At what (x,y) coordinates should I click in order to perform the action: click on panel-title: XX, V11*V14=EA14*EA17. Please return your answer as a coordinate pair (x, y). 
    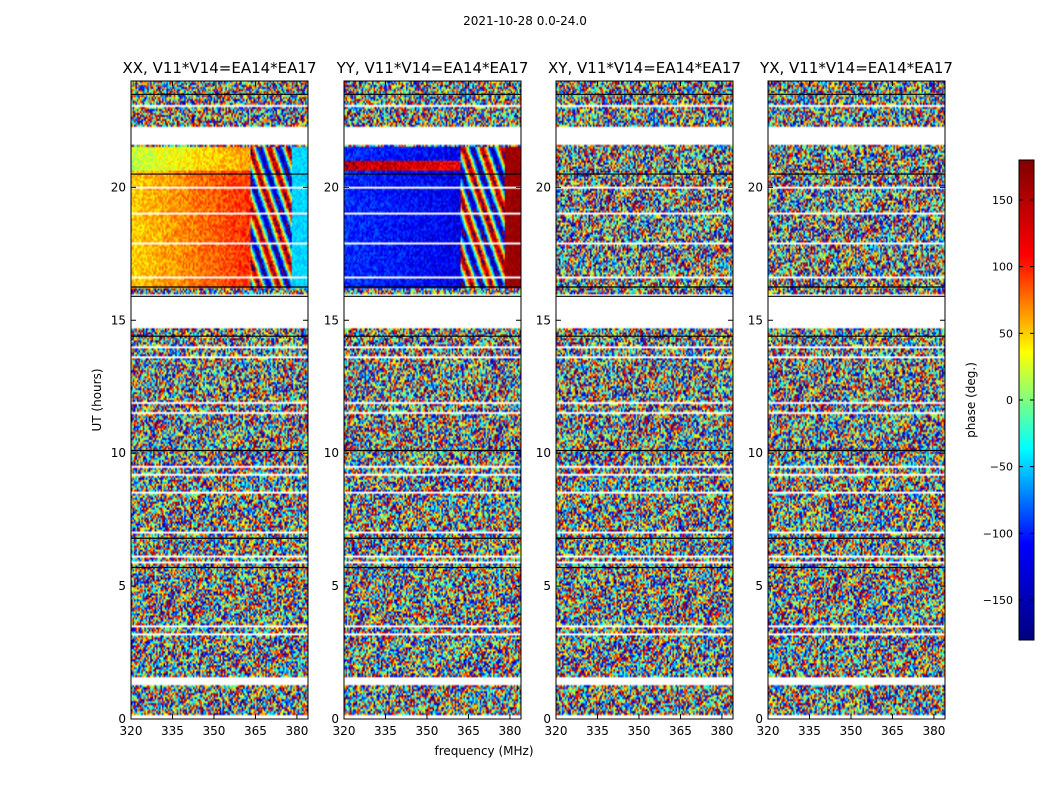
    Looking at the image, I should click on (219, 68).